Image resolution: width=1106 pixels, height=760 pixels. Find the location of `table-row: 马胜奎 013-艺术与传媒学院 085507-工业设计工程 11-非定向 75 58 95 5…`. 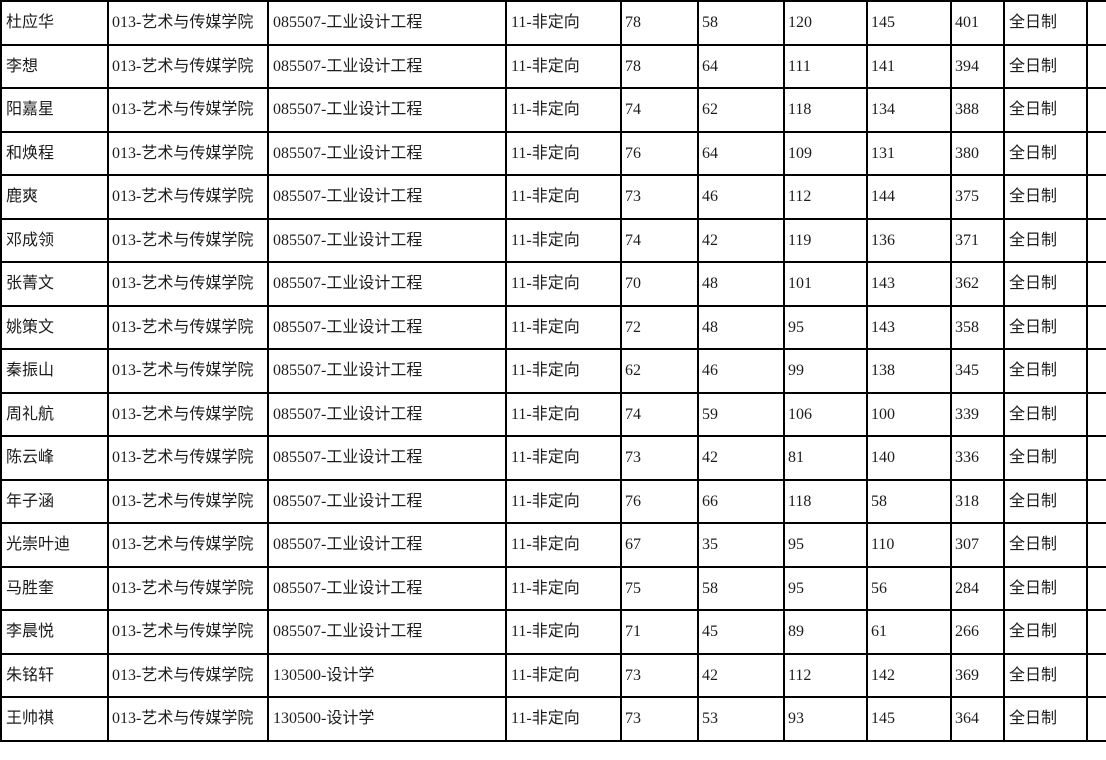

table-row: 马胜奎 013-艺术与传媒学院 085507-工业设计工程 11-非定向 75 58 95 5… is located at coordinates (553, 588).